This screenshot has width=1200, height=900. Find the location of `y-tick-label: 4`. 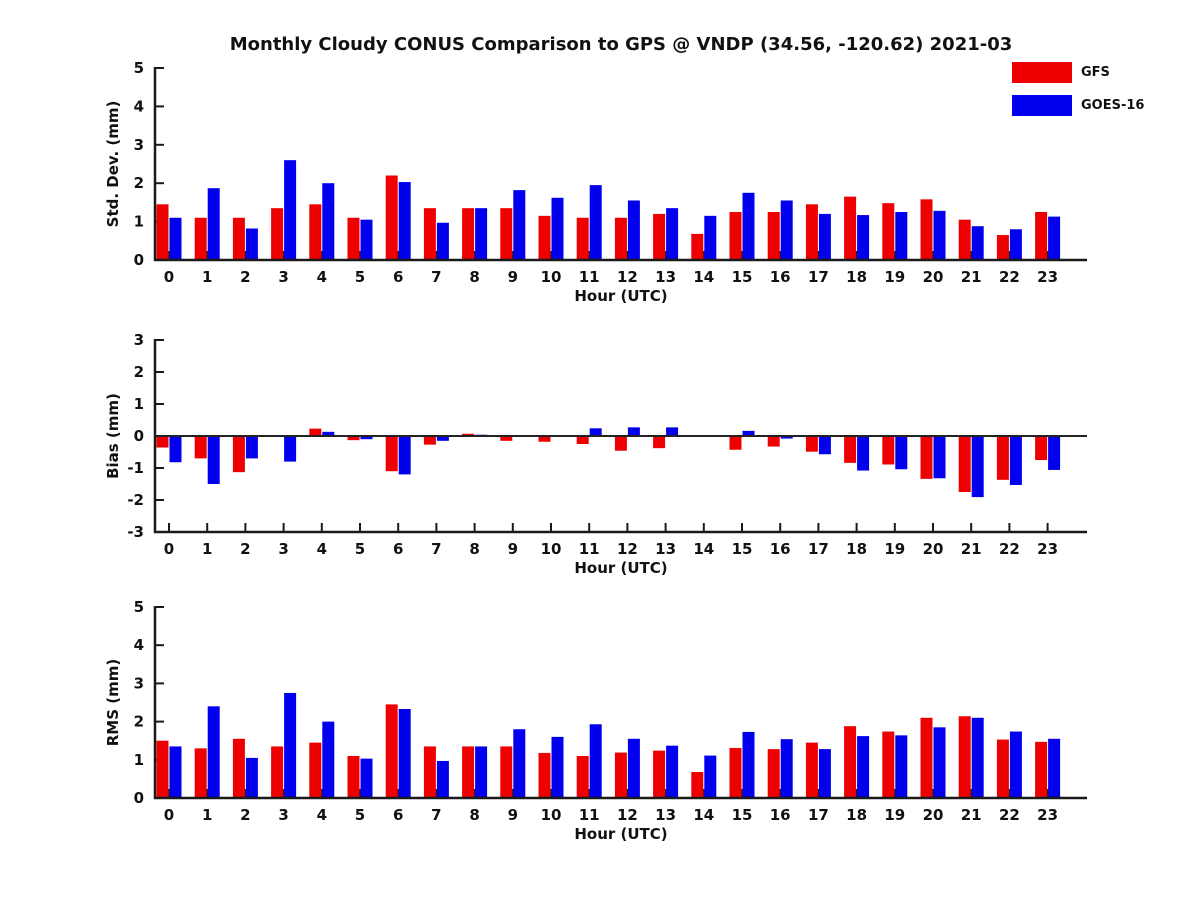

y-tick-label: 4 is located at coordinates (139, 106).